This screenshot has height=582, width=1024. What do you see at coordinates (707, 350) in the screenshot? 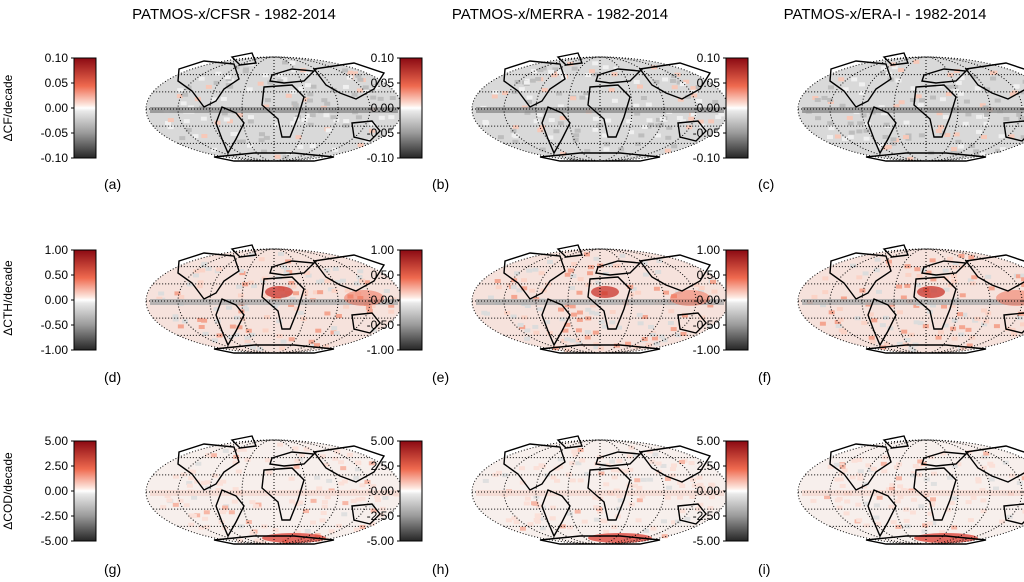
I see `colorbar-tick-label: -1.00` at bounding box center [707, 350].